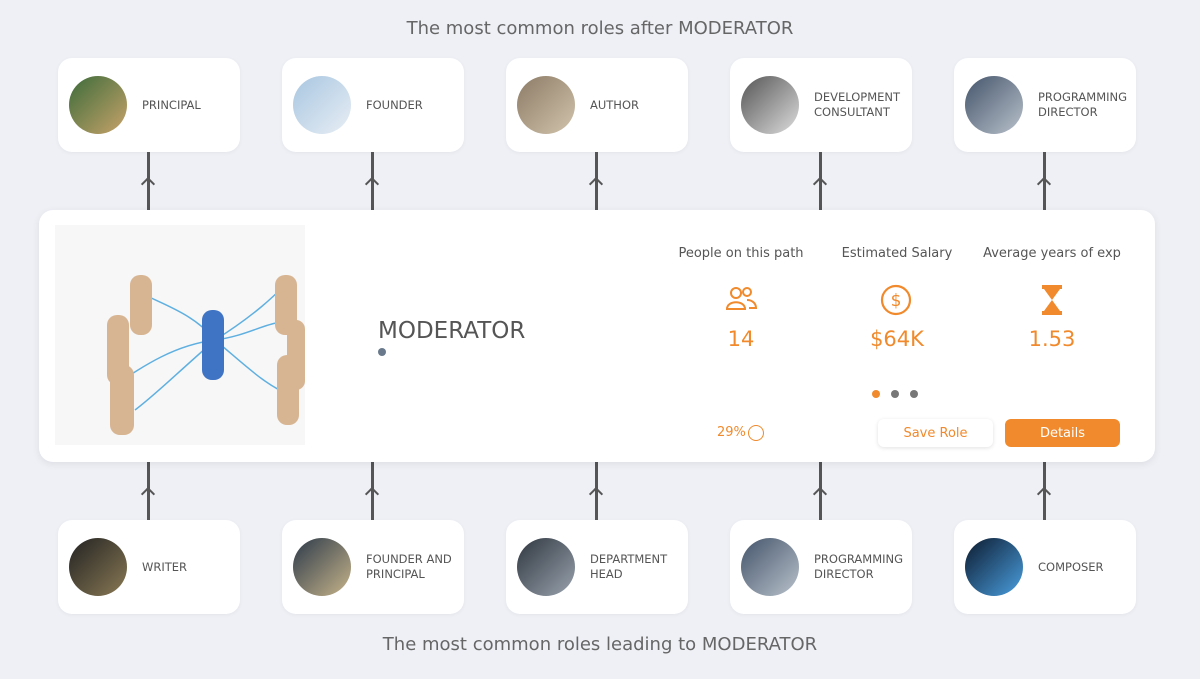 The width and height of the screenshot is (1200, 679). What do you see at coordinates (897, 253) in the screenshot?
I see `stat-label: Estimated Salary` at bounding box center [897, 253].